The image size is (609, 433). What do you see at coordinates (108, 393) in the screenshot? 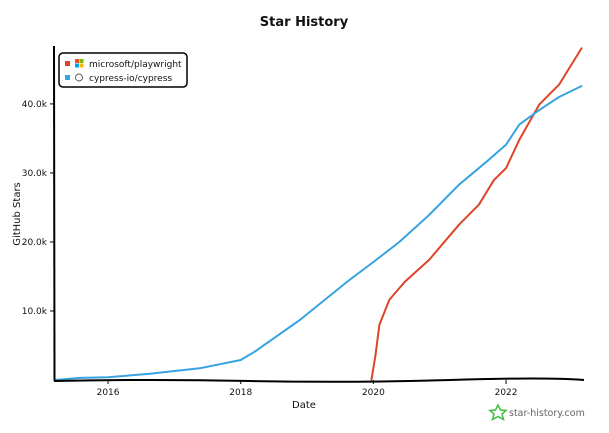
I see `x-tick-label: 2016` at bounding box center [108, 393].